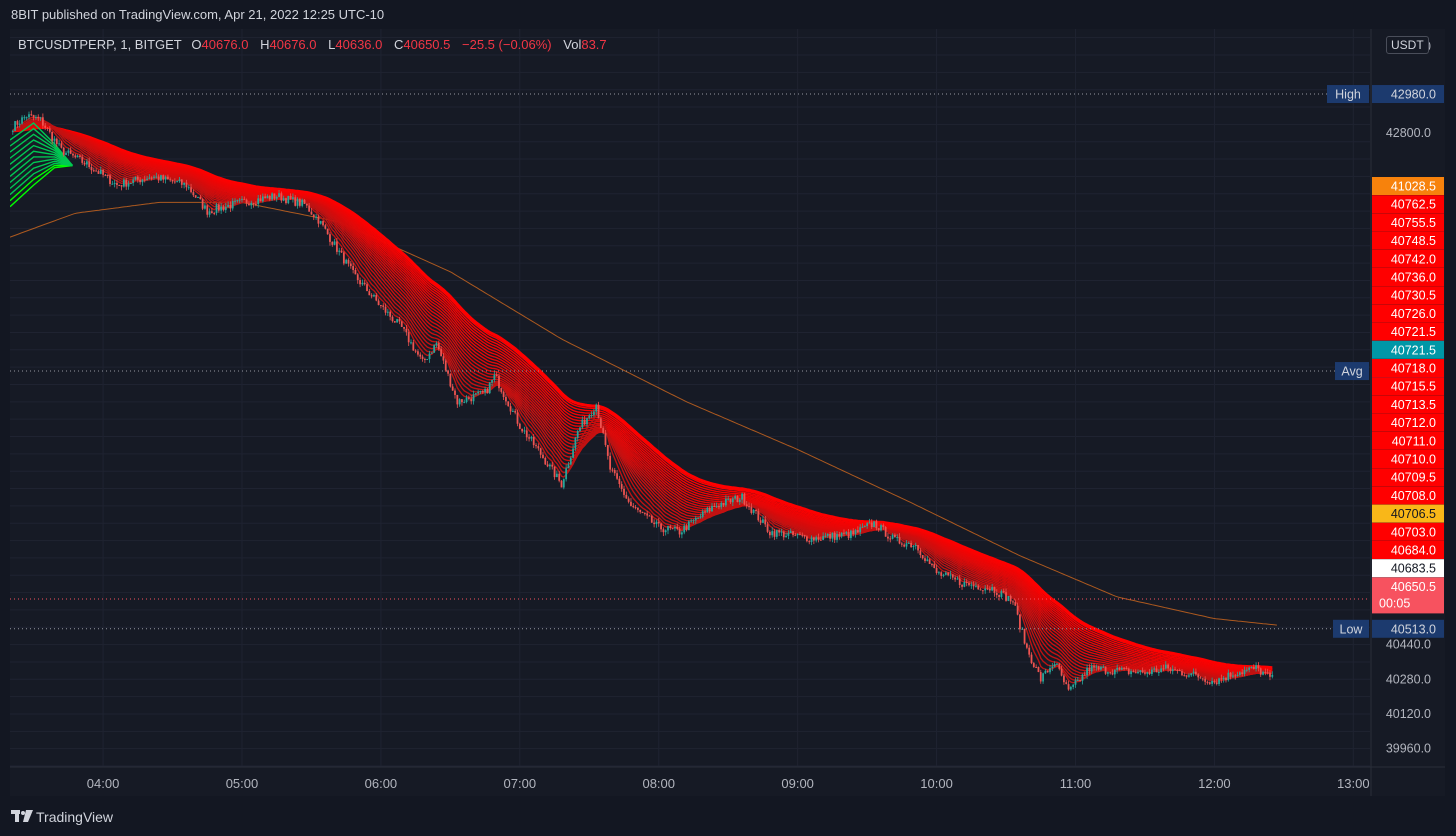 This screenshot has height=836, width=1456. I want to click on ribbon-value-badge: 40762.5, so click(1413, 205).